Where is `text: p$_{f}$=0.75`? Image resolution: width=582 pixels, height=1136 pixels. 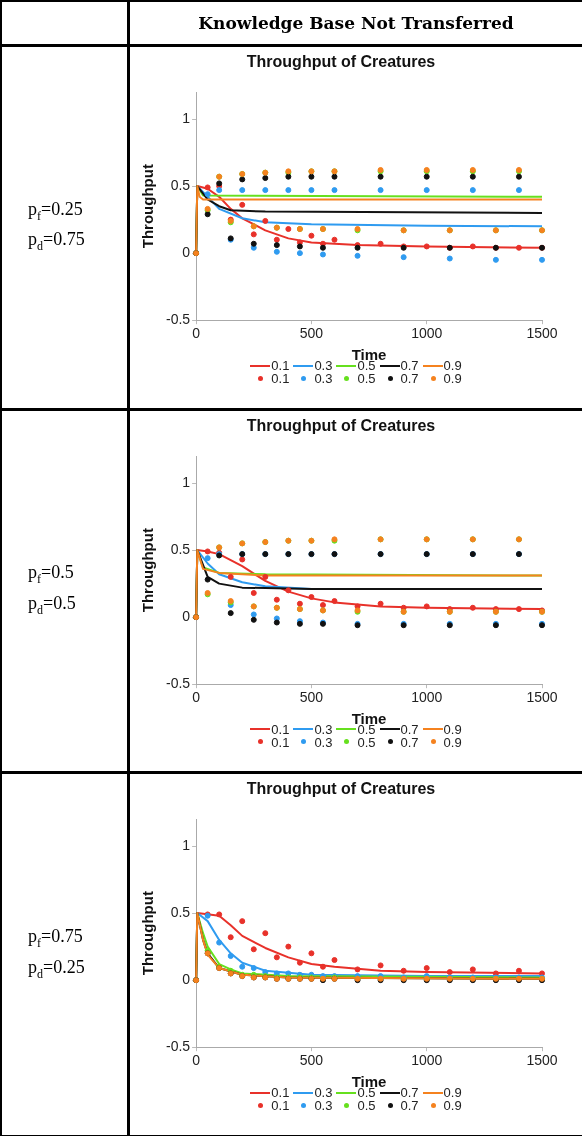 text: p$_{f}$=0.75 is located at coordinates (56, 938).